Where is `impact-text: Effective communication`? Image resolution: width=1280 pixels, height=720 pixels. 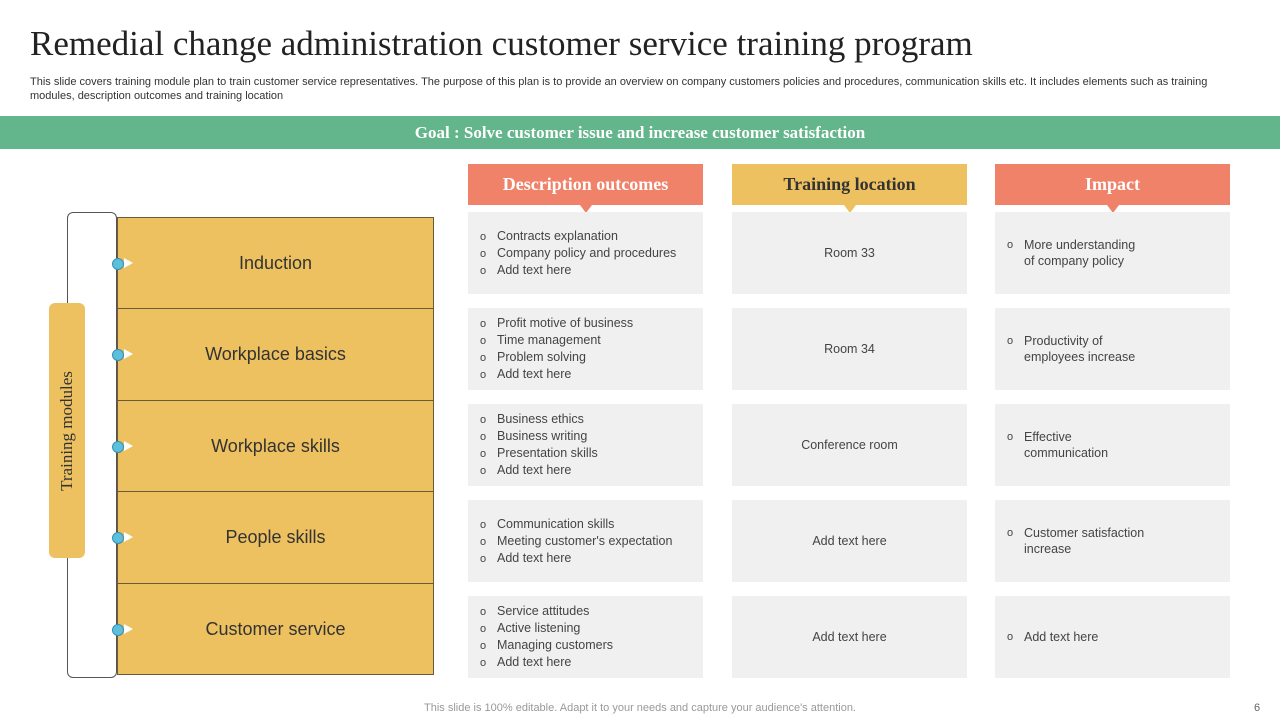 impact-text: Effective communication is located at coordinates (1066, 445).